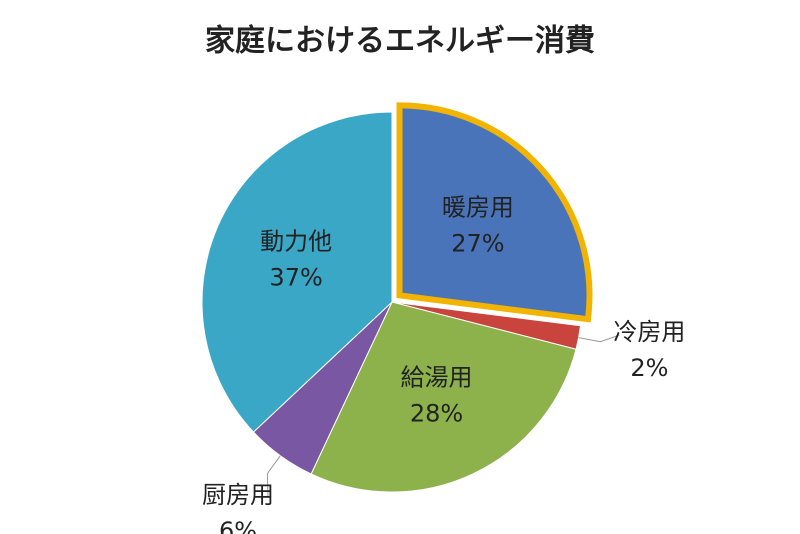  I want to click on chart-title: 家庭におけるエネルギー消費, so click(400, 41).